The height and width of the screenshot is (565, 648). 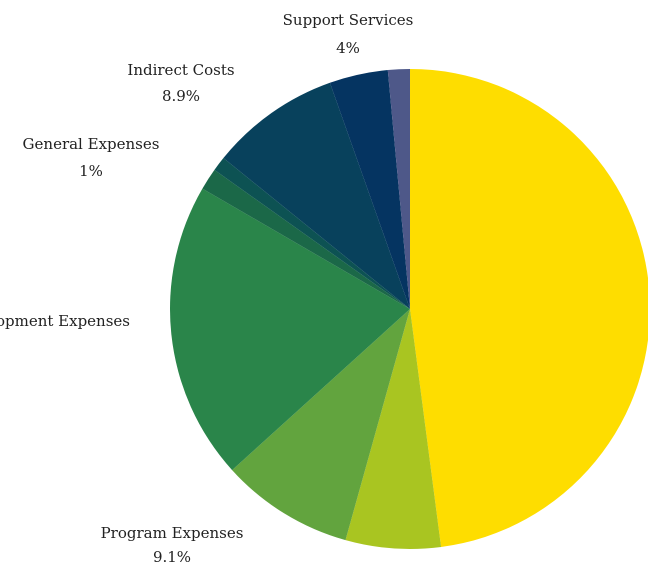 I want to click on label-general-expenses: General Expenses, so click(x=91, y=144).